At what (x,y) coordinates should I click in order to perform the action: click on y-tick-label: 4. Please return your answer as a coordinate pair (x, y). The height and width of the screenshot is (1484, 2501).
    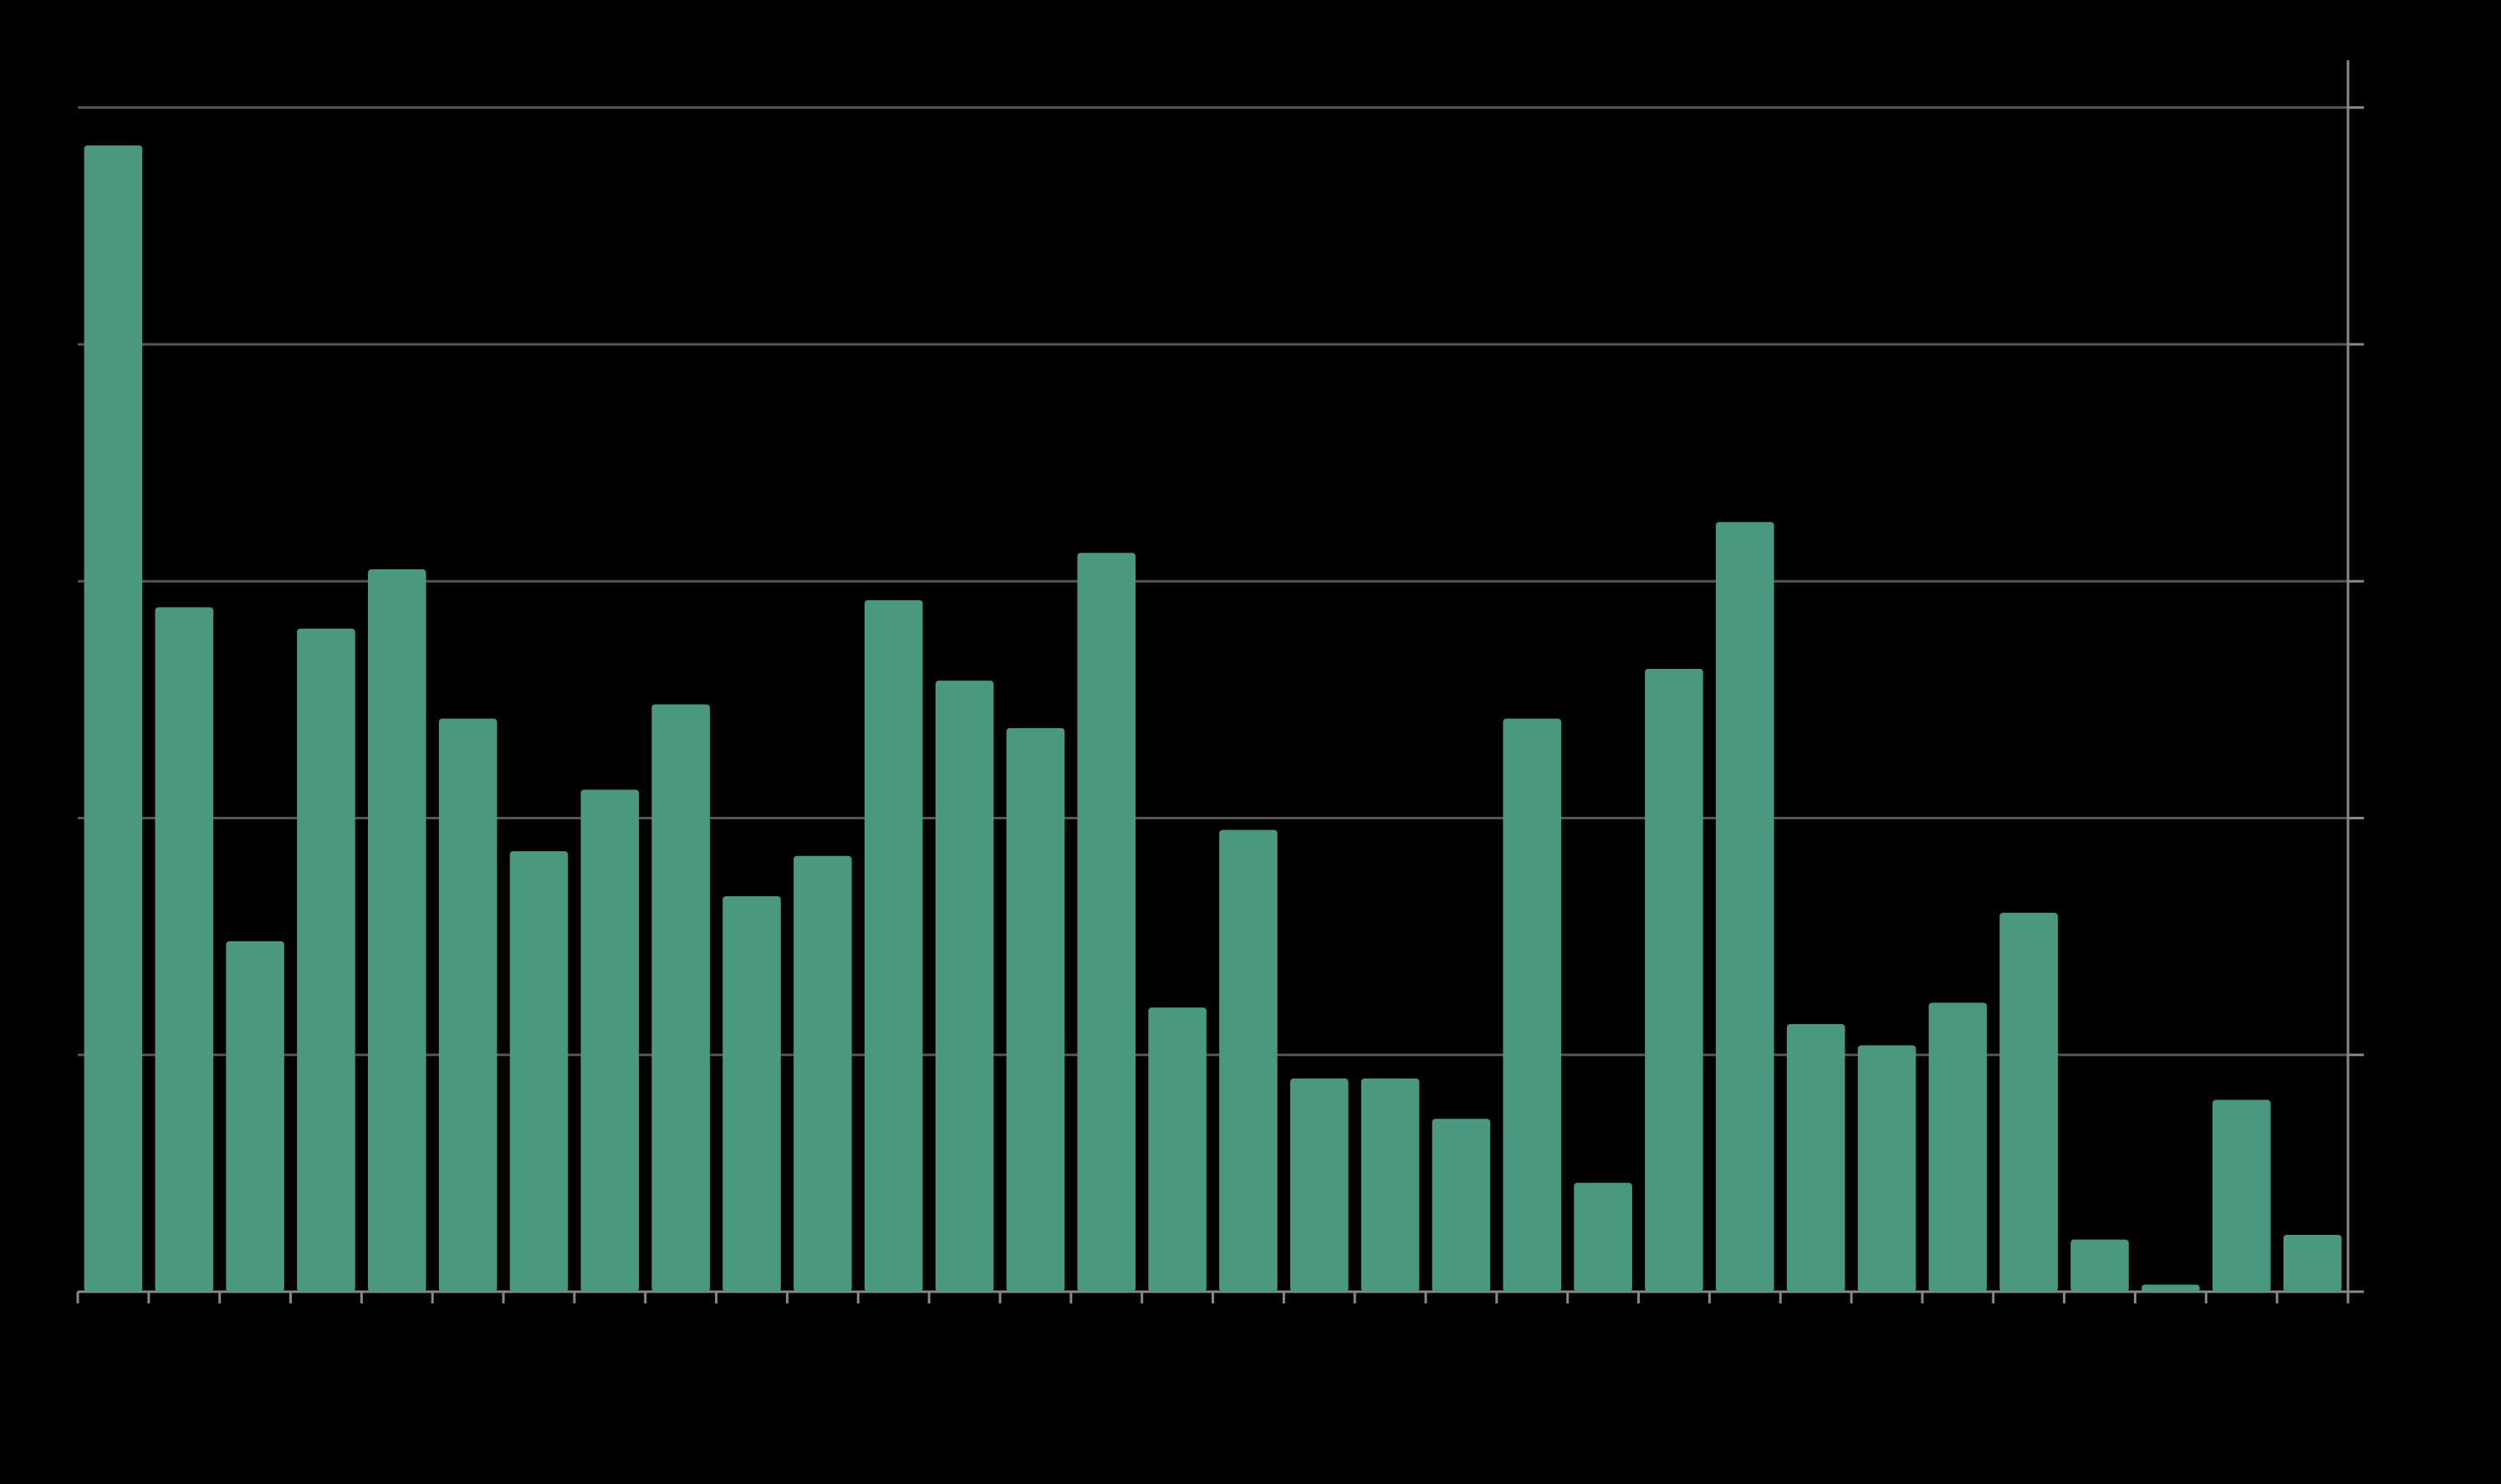
    Looking at the image, I should click on (2380, 343).